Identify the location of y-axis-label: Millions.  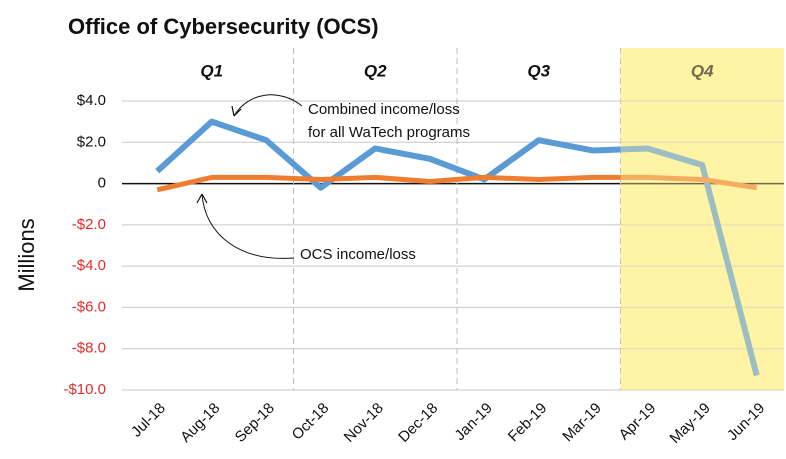
(26, 254).